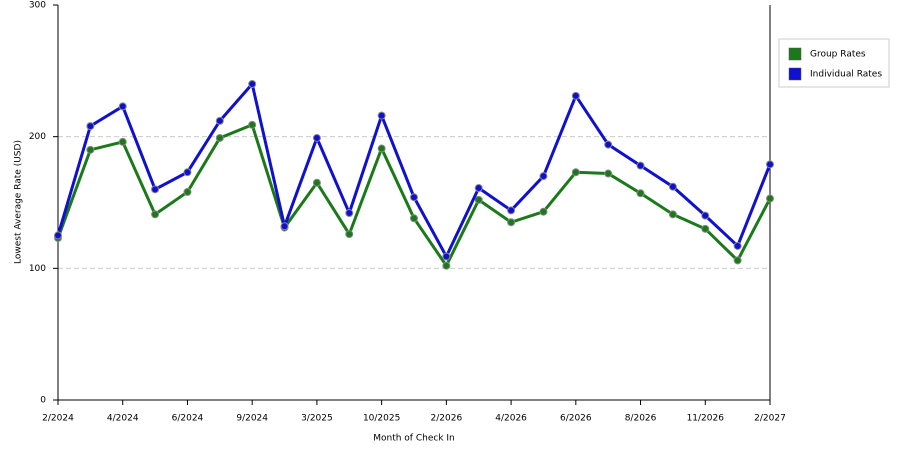 Image resolution: width=900 pixels, height=450 pixels. I want to click on x-tick-label: 3/2025, so click(317, 419).